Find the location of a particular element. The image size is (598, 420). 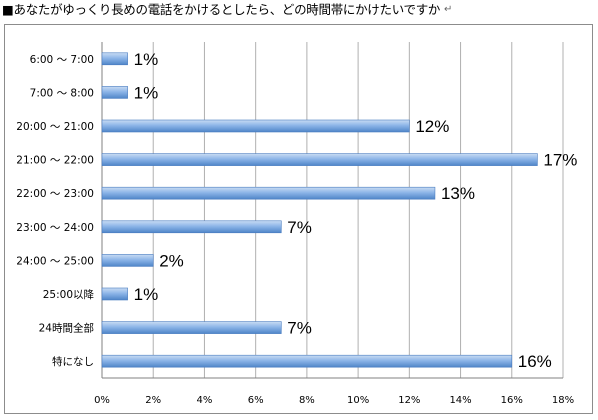

category-label: 7:00 〜 8:00 is located at coordinates (62, 93).